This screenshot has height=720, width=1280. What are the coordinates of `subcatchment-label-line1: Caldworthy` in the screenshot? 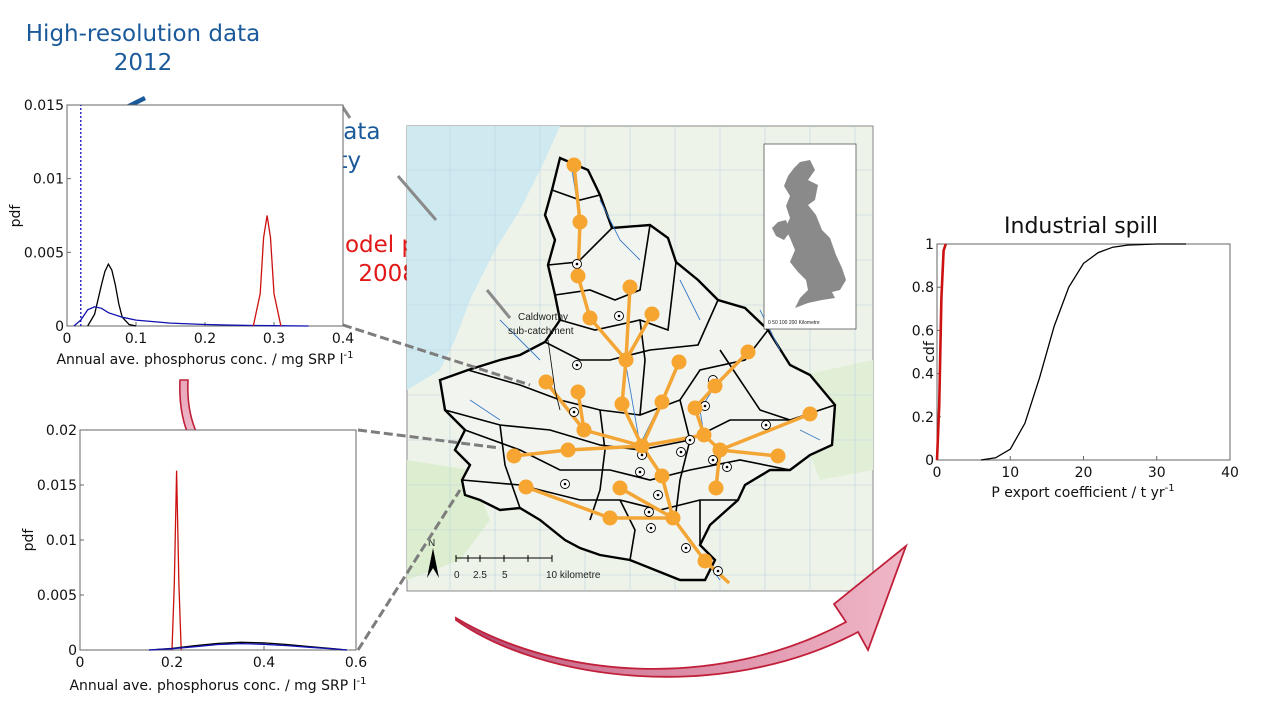 It's located at (543, 317).